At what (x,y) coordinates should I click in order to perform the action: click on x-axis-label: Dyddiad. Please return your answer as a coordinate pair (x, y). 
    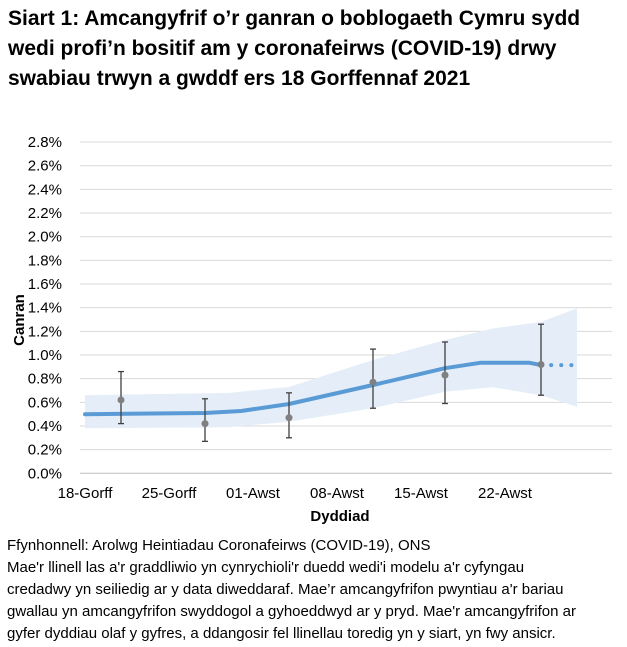
    Looking at the image, I should click on (339, 516).